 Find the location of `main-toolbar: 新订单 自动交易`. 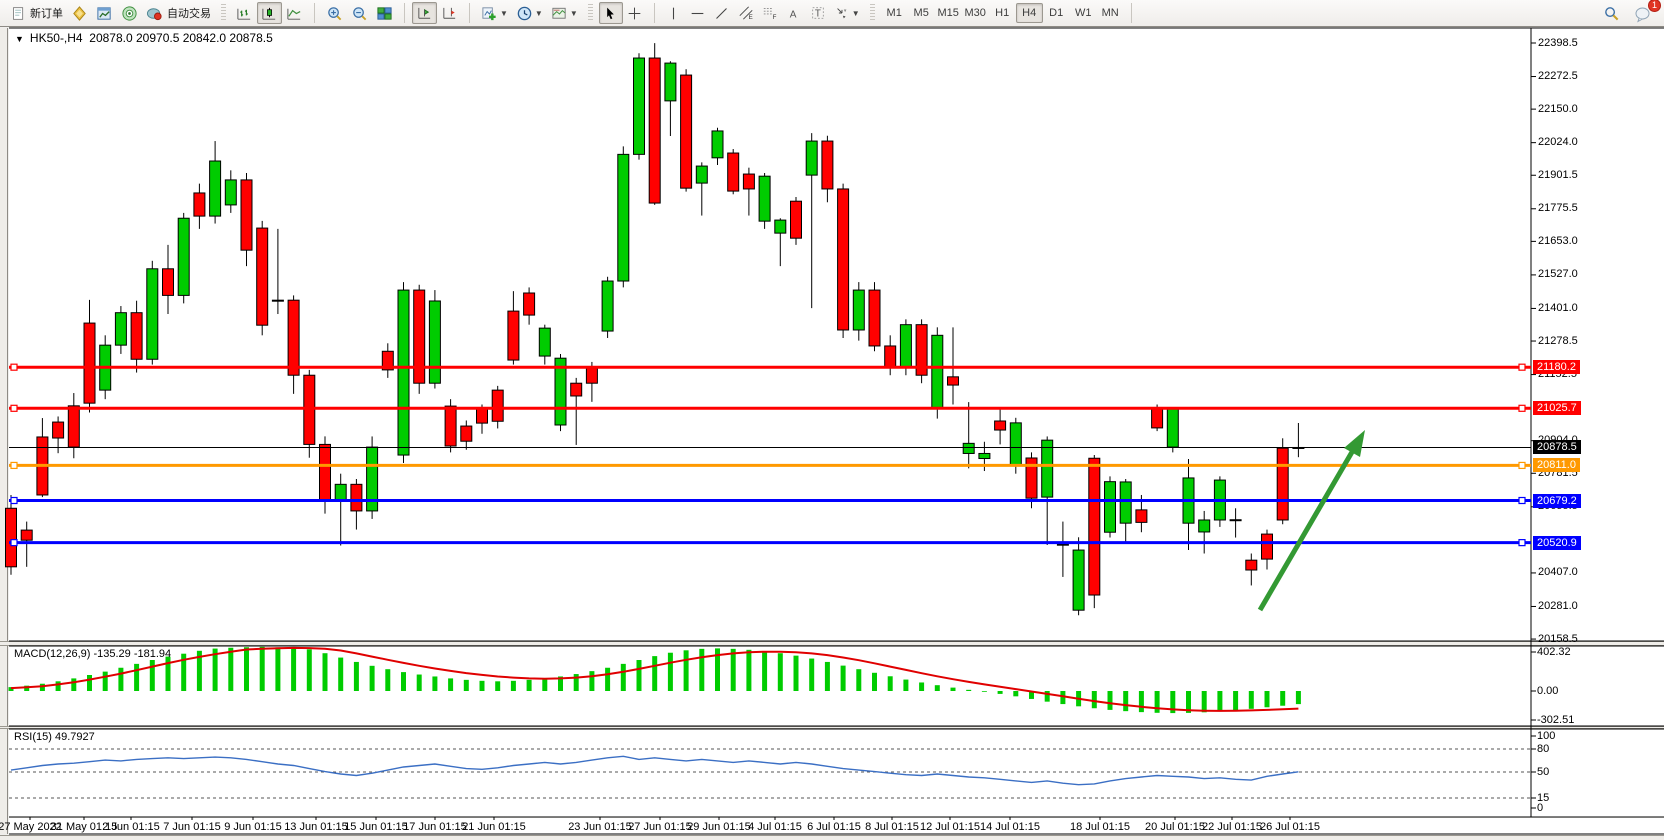

main-toolbar: 新订单 自动交易 is located at coordinates (832, 13).